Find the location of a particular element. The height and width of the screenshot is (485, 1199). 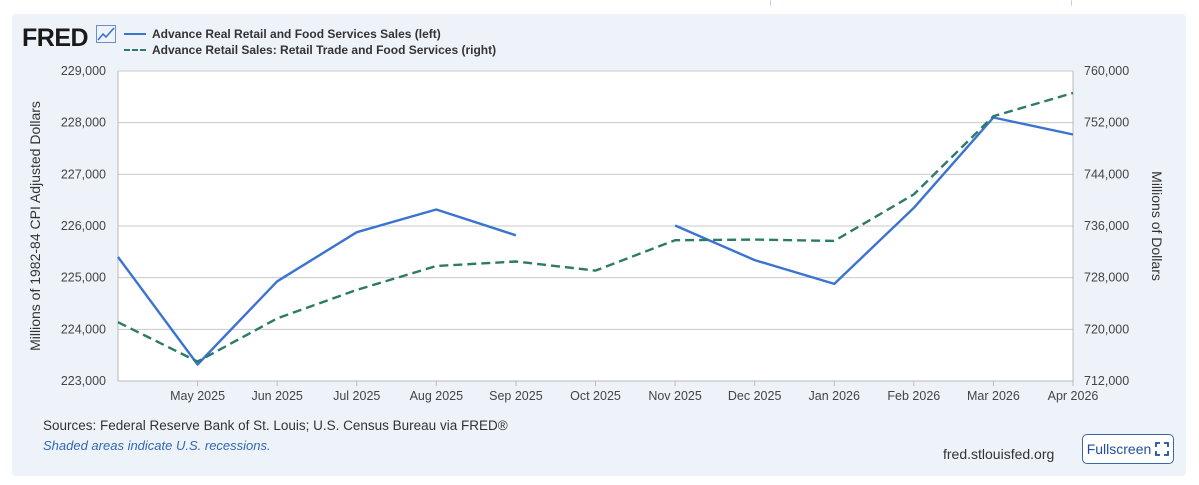

x-tick-label: May 2025 is located at coordinates (197, 396).